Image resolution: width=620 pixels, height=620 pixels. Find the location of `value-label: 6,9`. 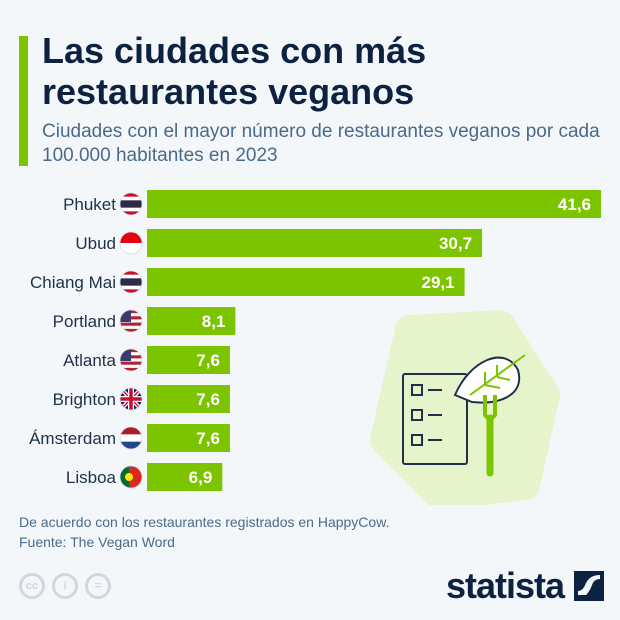

value-label: 6,9 is located at coordinates (201, 477).